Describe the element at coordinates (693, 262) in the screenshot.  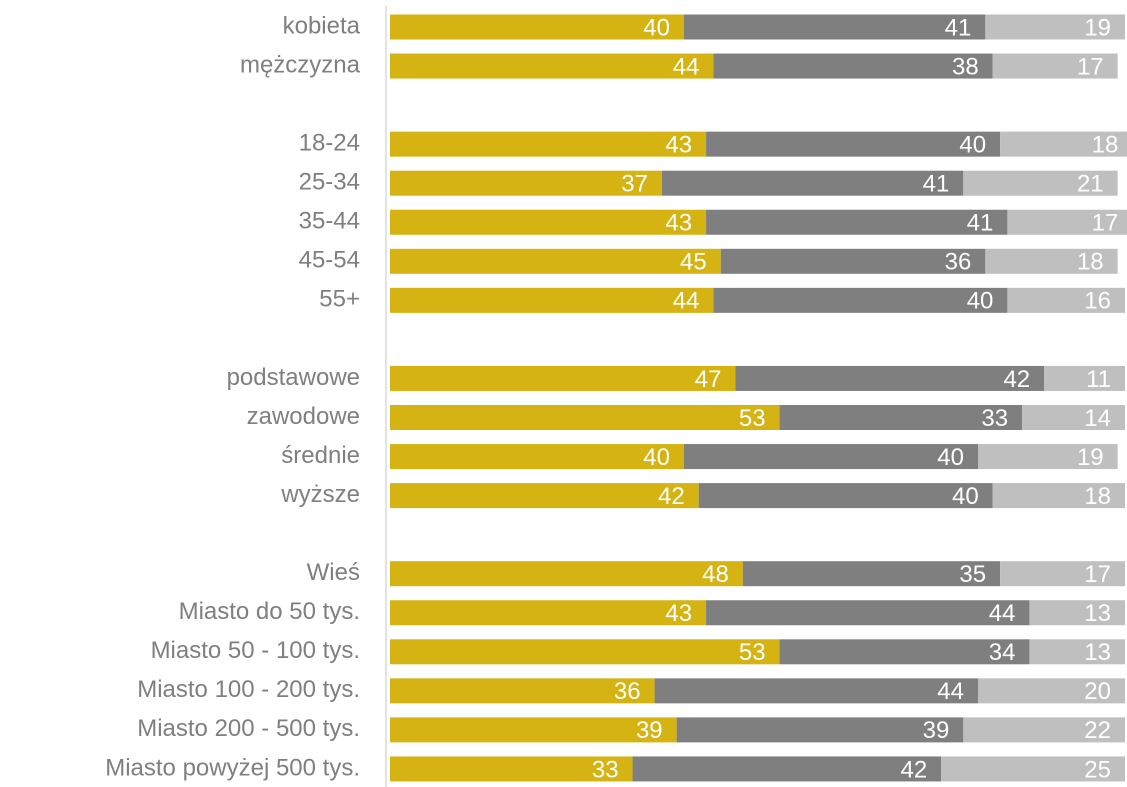
I see `value-label: 45` at that location.